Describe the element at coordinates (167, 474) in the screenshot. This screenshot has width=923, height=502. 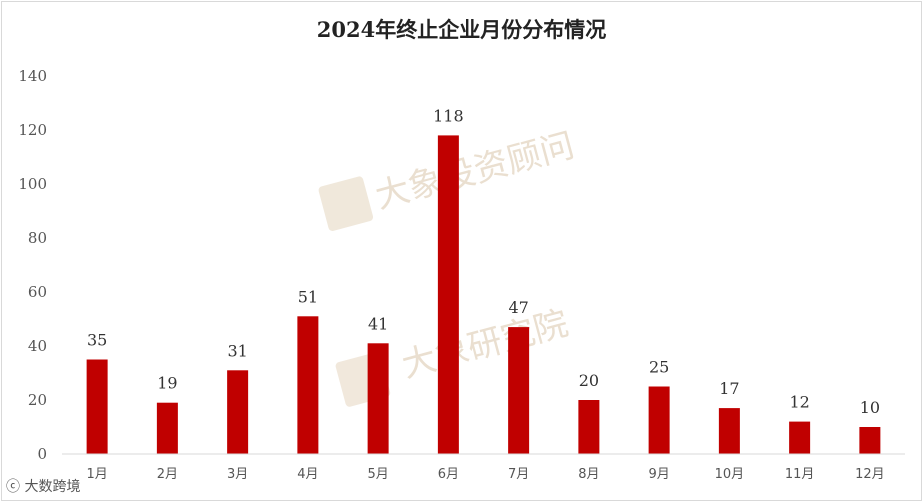
I see `x-tick-label: 2月` at that location.